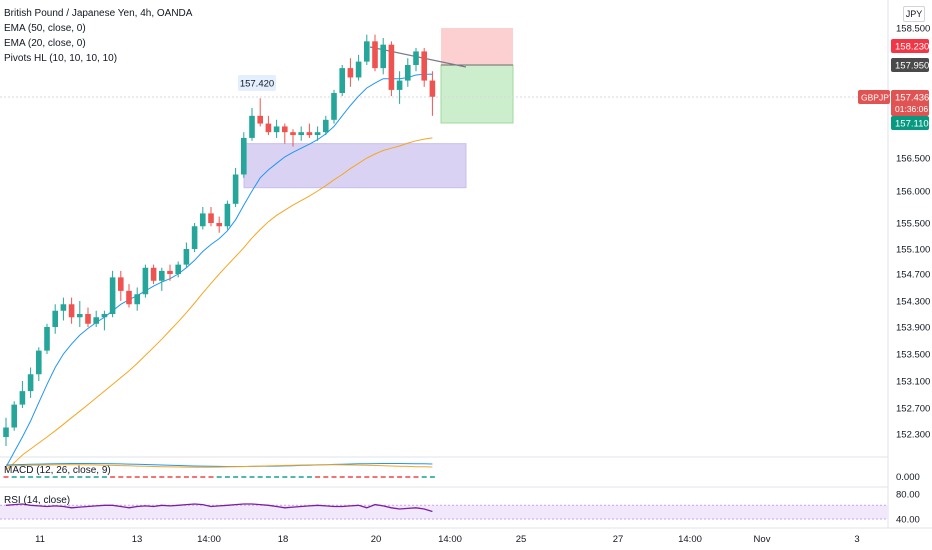 This screenshot has width=932, height=550. I want to click on time-axis: 11 13 14:00 18 20 14:00 25 27 14:00 Nov 3, so click(447, 539).